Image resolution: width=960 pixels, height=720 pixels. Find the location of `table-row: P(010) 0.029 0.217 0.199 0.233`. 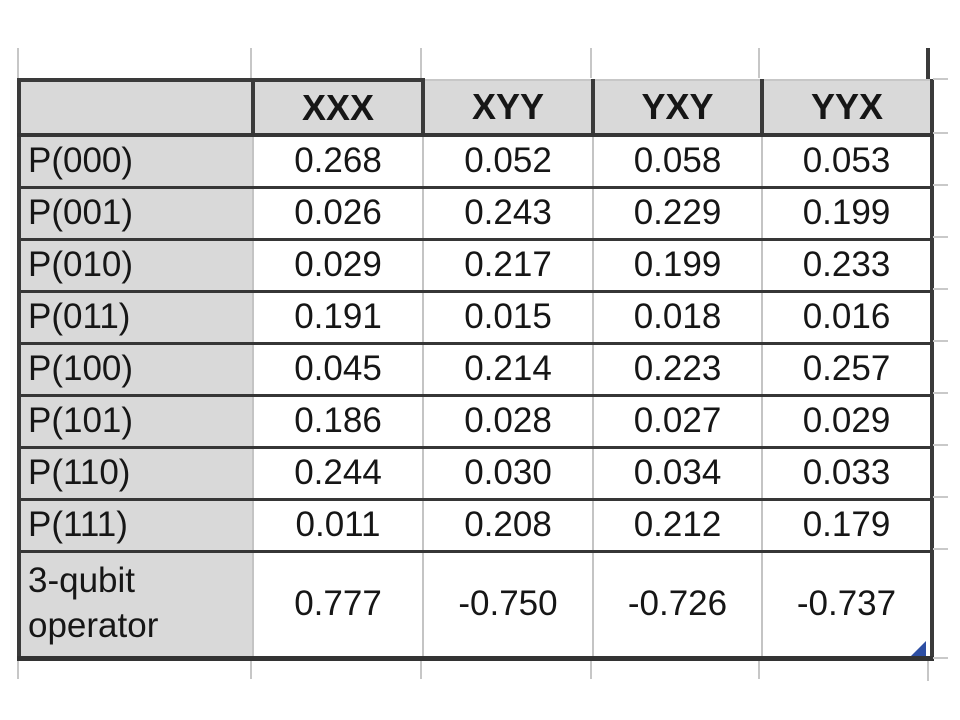

table-row: P(010) 0.029 0.217 0.199 0.233 is located at coordinates (475, 266).